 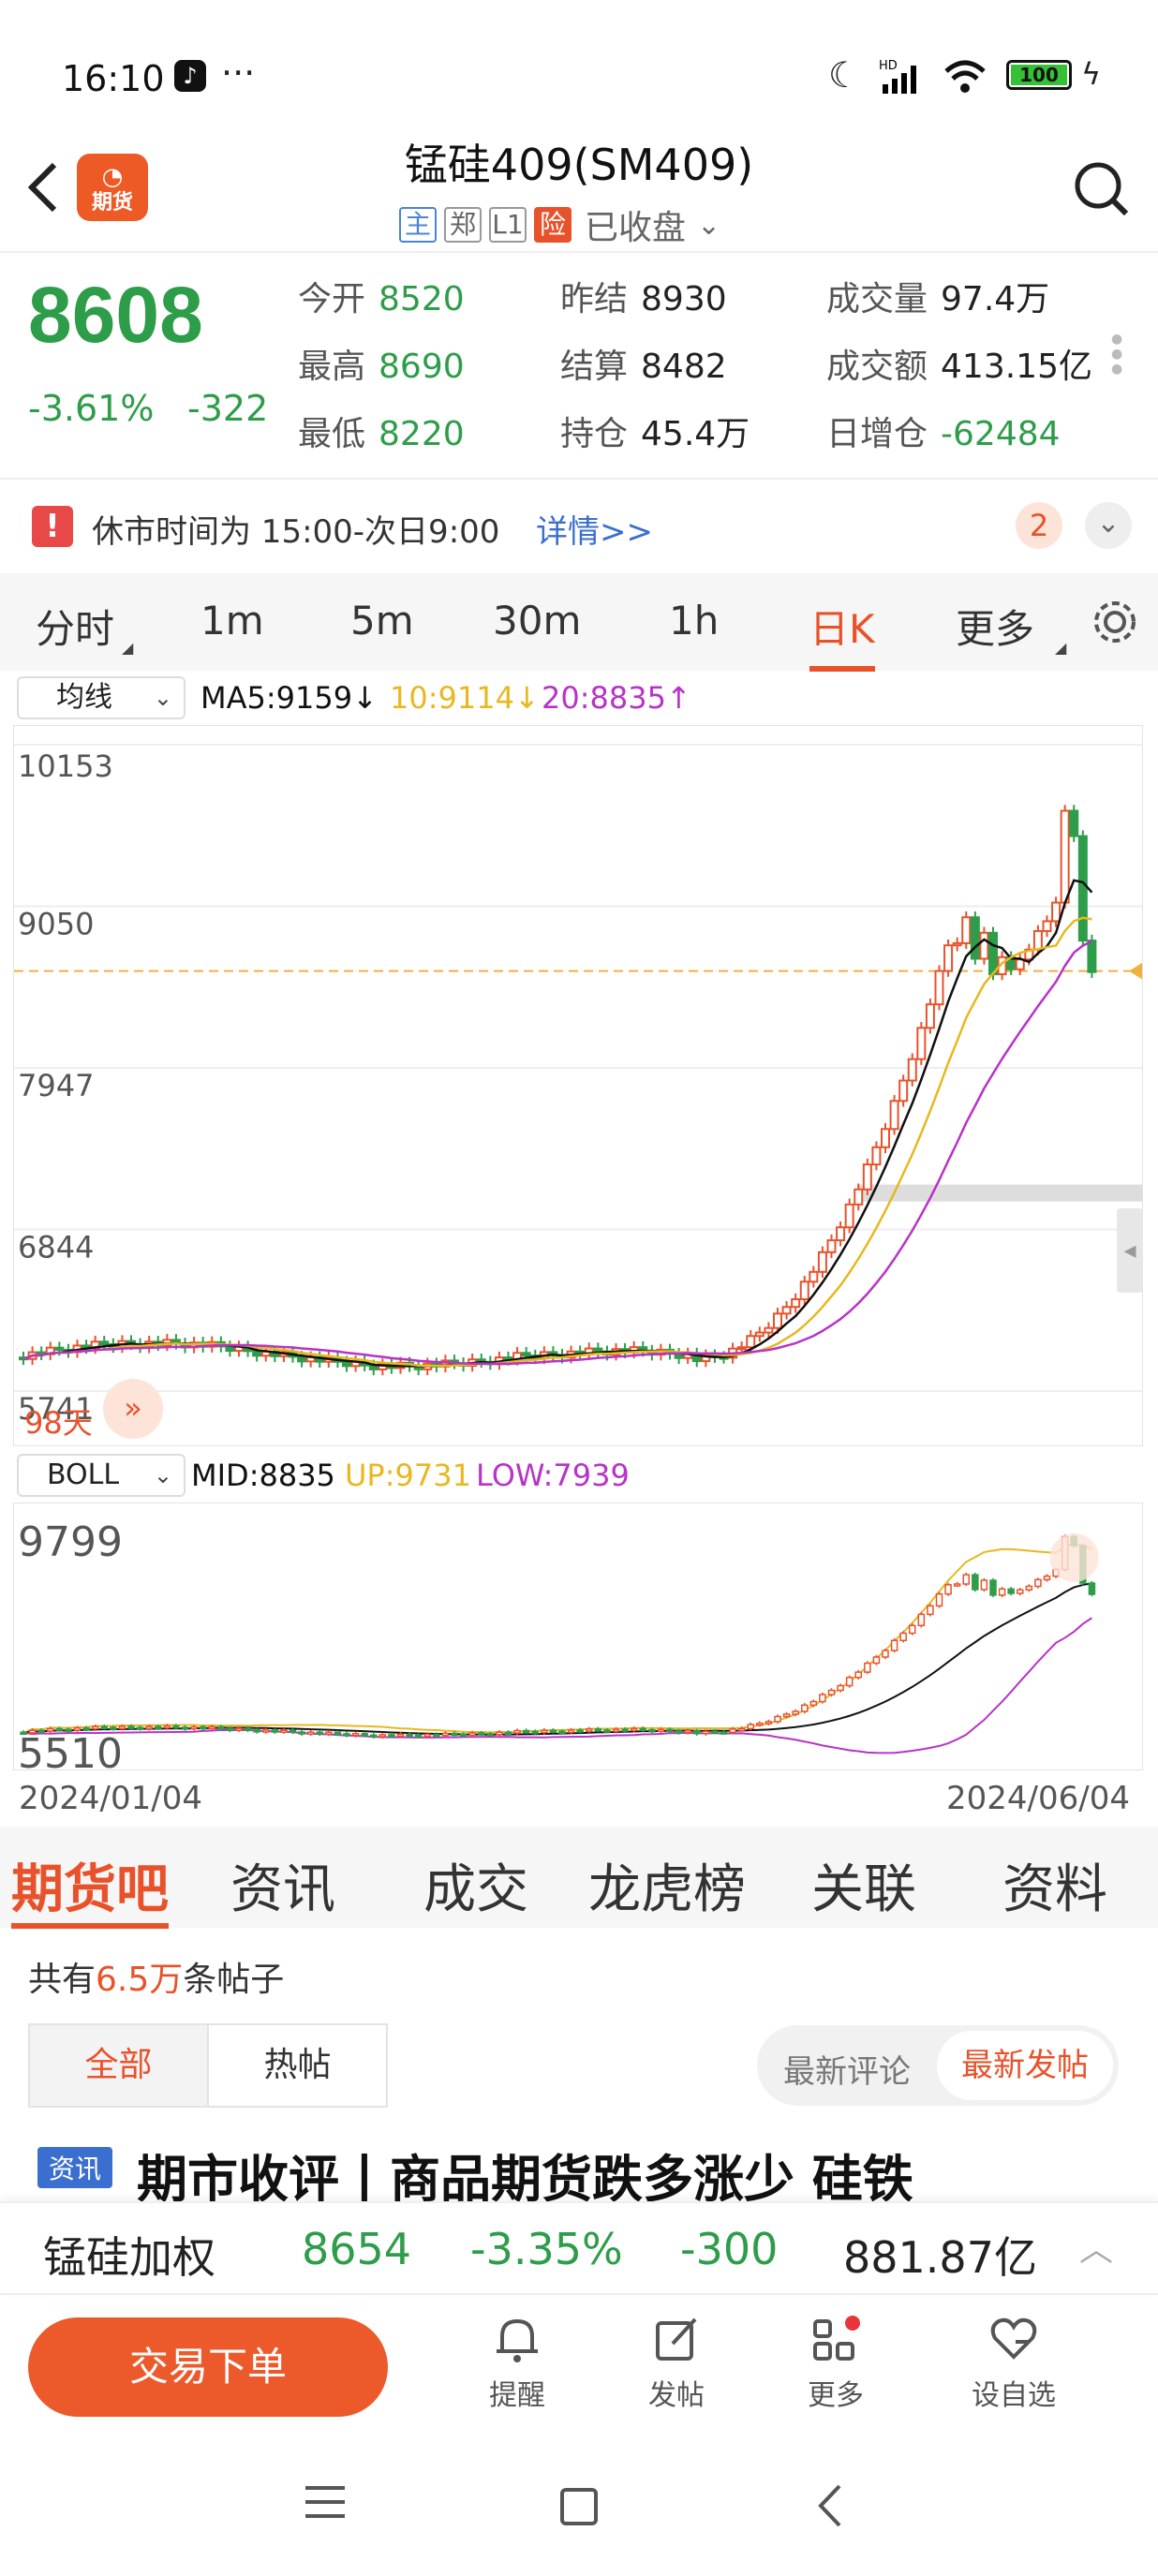 I want to click on boll-chart: 9799 5510, so click(x=578, y=1637).